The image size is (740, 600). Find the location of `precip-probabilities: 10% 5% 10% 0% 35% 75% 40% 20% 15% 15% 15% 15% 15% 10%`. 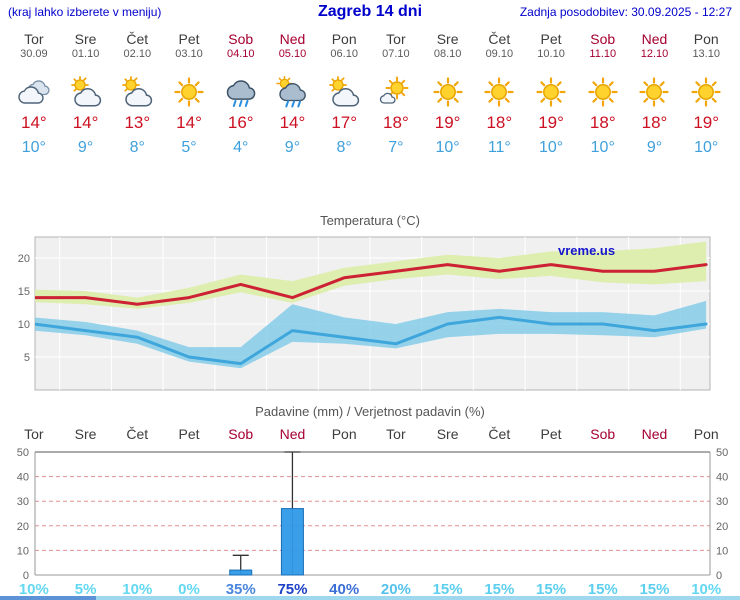

precip-probabilities: 10% 5% 10% 0% 35% 75% 40% 20% 15% 15% 15% 15% 15% 10% is located at coordinates (370, 589).